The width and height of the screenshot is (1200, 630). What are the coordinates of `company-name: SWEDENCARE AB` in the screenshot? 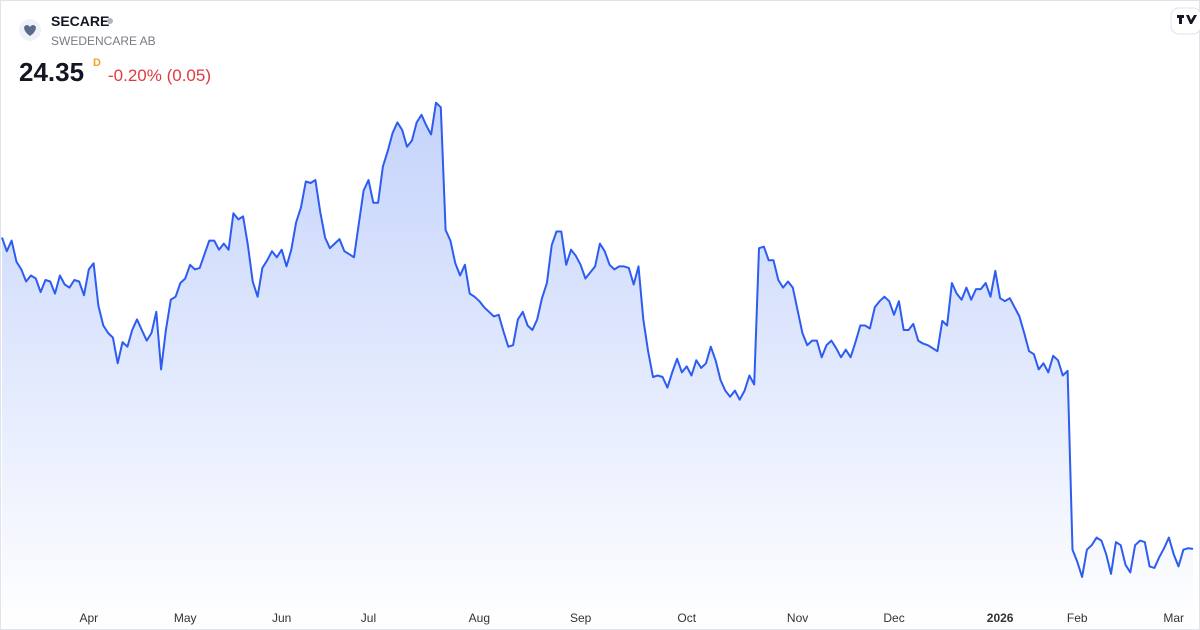 It's located at (103, 41).